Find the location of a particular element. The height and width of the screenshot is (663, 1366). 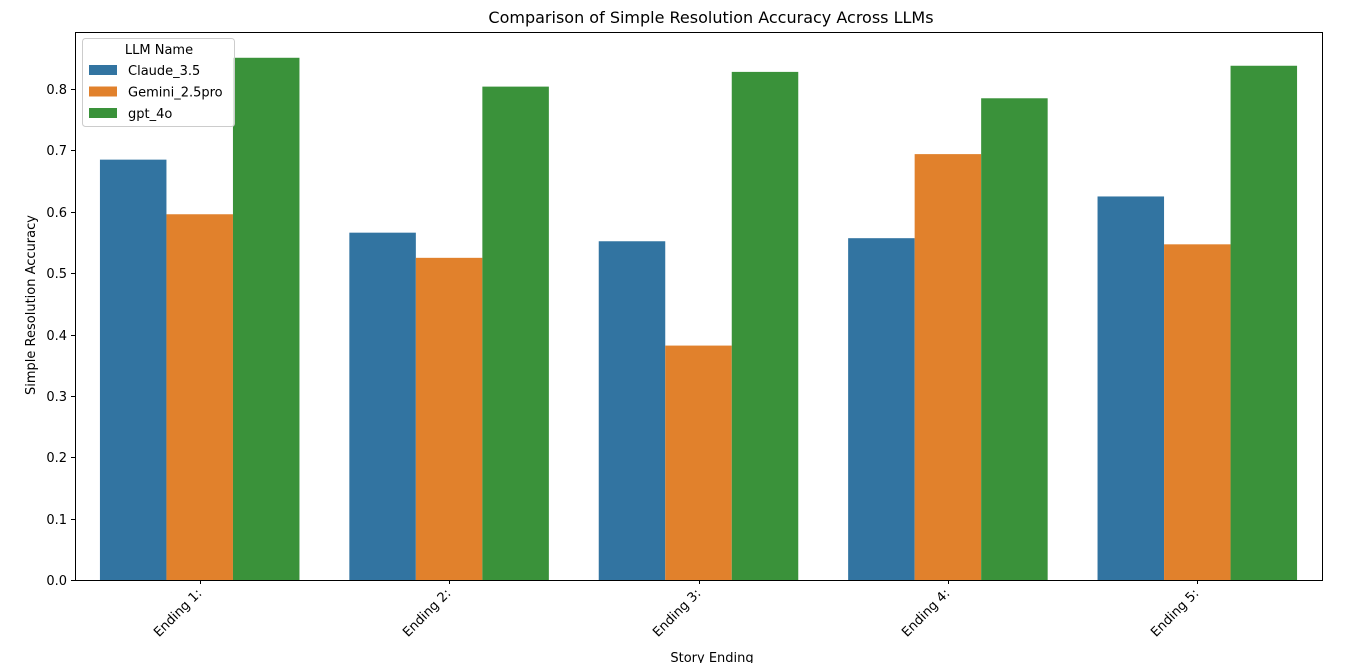

y-tick-label: 0.3 is located at coordinates (56, 397).